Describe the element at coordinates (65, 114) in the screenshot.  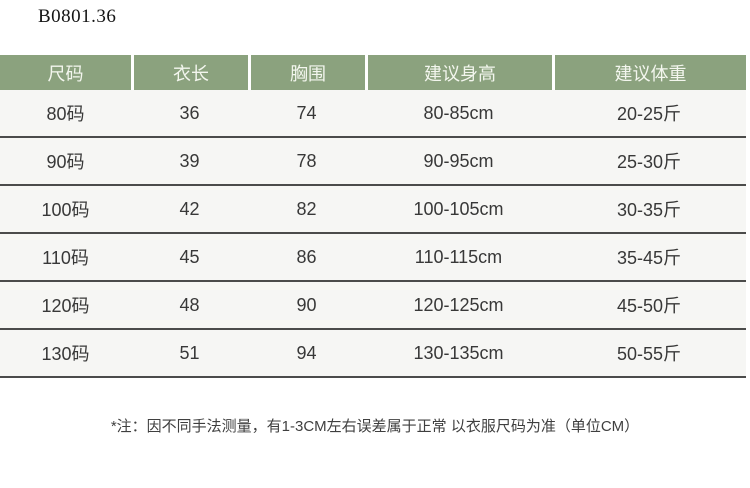
I see `table-cell-size: 80码` at that location.